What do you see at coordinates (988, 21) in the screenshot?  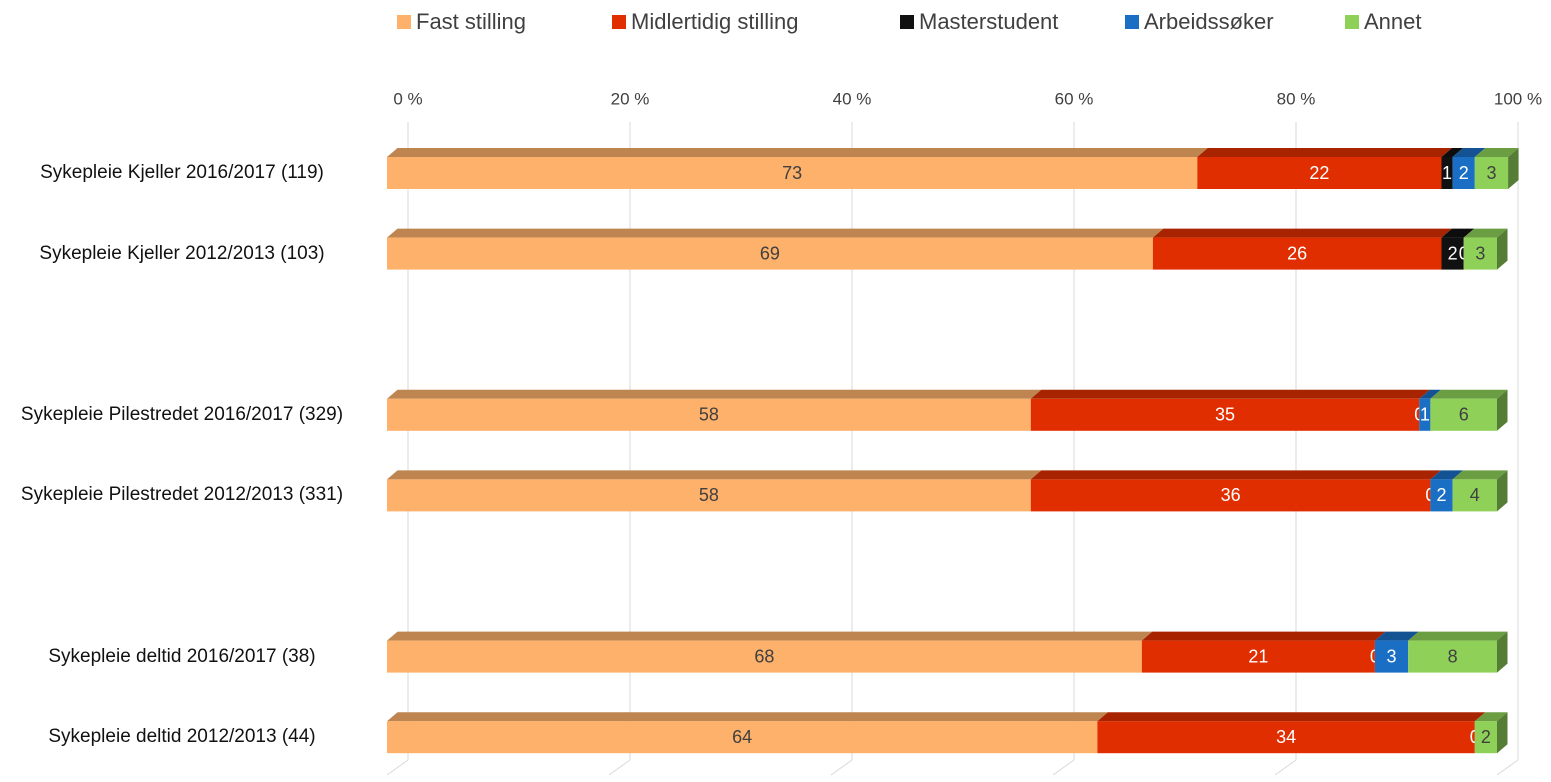 I see `legend-label: Masterstudent` at bounding box center [988, 21].